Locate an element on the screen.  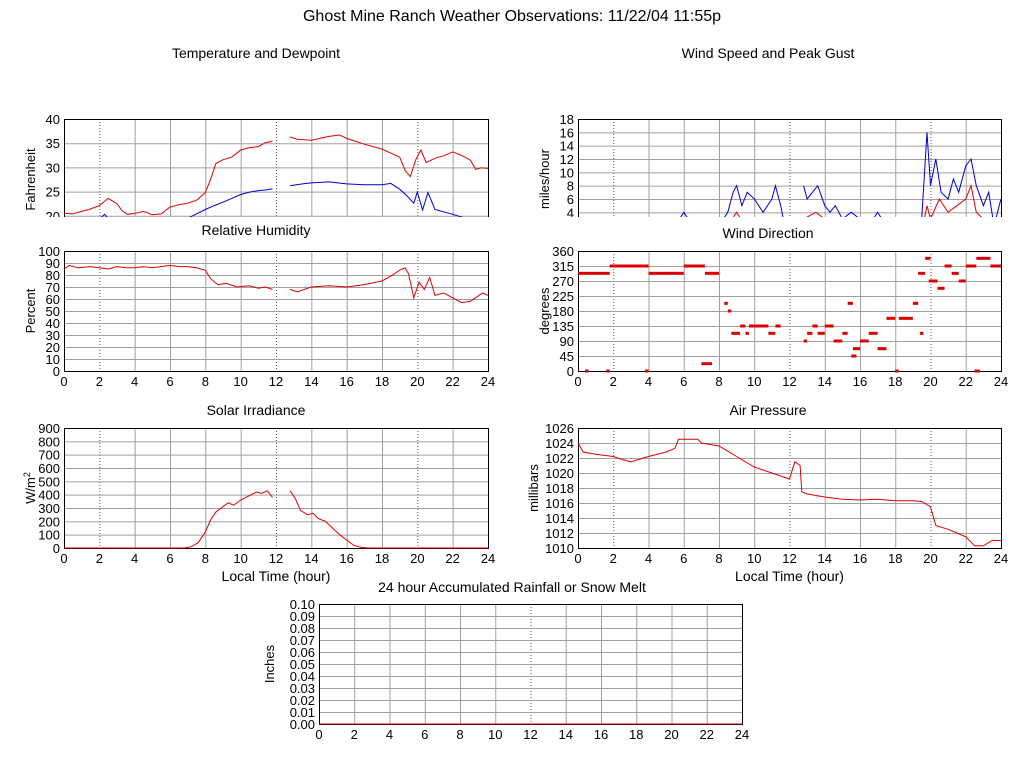
y-tick-label: 700 is located at coordinates (49, 455).